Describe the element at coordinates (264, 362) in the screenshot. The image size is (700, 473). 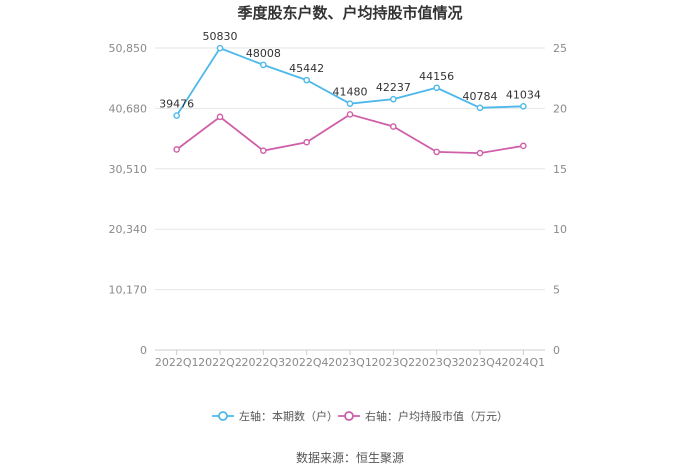
I see `x-tick-label: 2022Q3` at that location.